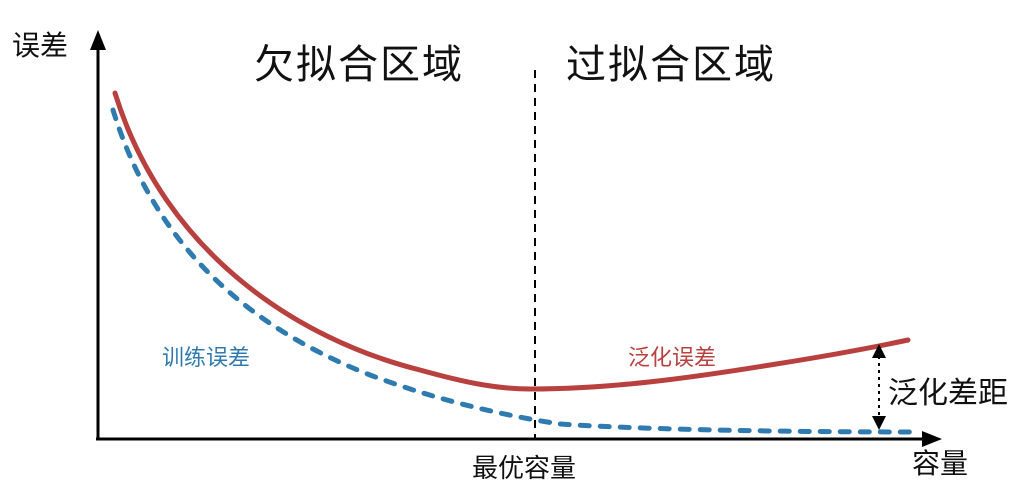 This screenshot has height=485, width=1012. I want to click on x-axis-arrow, so click(932, 439).